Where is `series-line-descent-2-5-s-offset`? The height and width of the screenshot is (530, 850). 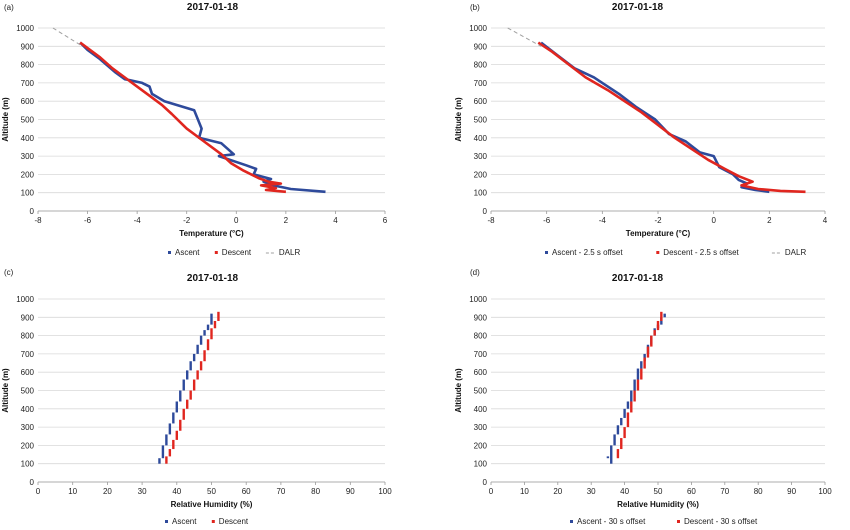 series-line-descent-2-5-s-offset is located at coordinates (671, 117).